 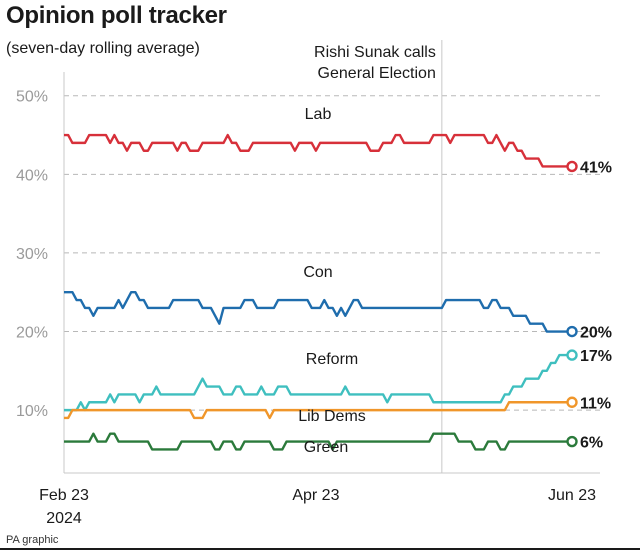 What do you see at coordinates (32, 411) in the screenshot?
I see `y-tick-label: 10%` at bounding box center [32, 411].